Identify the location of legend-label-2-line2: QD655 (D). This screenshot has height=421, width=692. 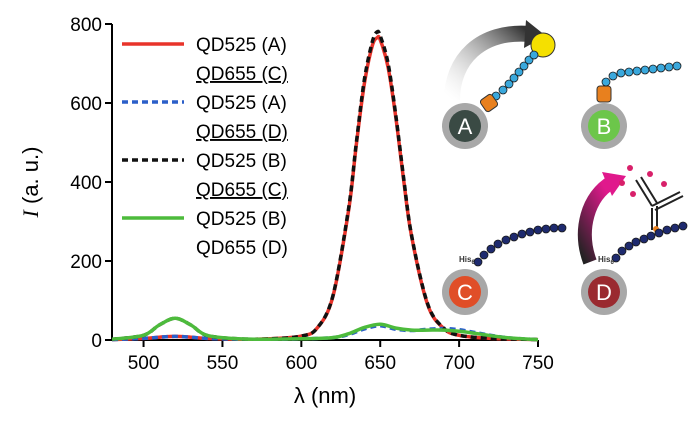
(242, 132).